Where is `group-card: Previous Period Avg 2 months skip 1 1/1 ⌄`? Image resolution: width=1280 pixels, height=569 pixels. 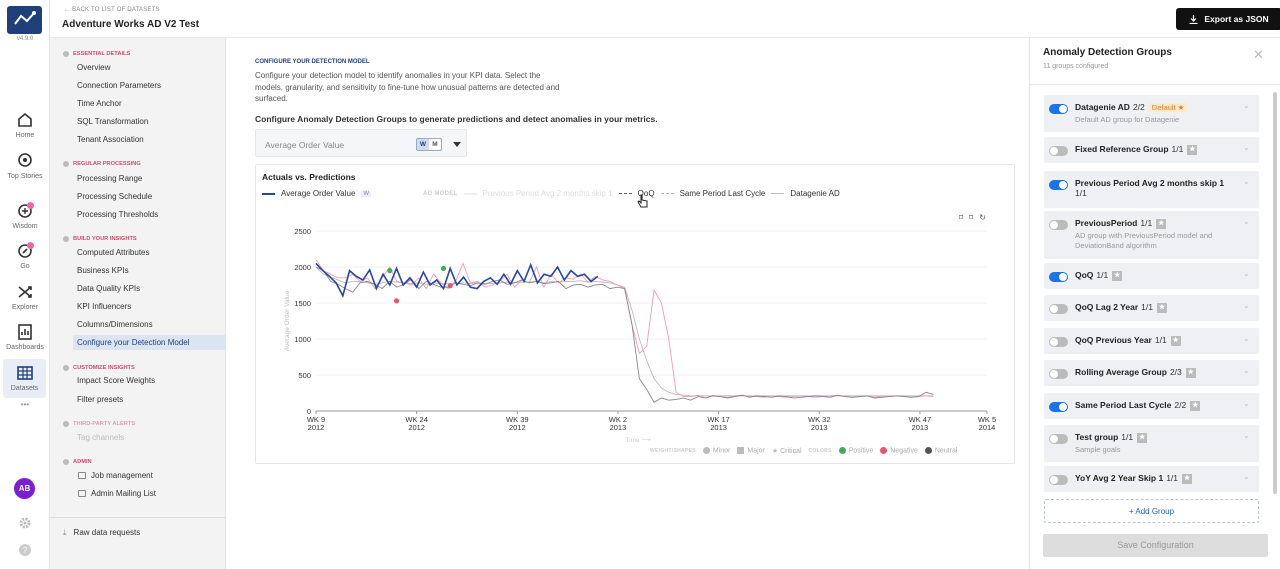
group-card: Previous Period Avg 2 months skip 1 1/1 ⌄ is located at coordinates (1151, 189).